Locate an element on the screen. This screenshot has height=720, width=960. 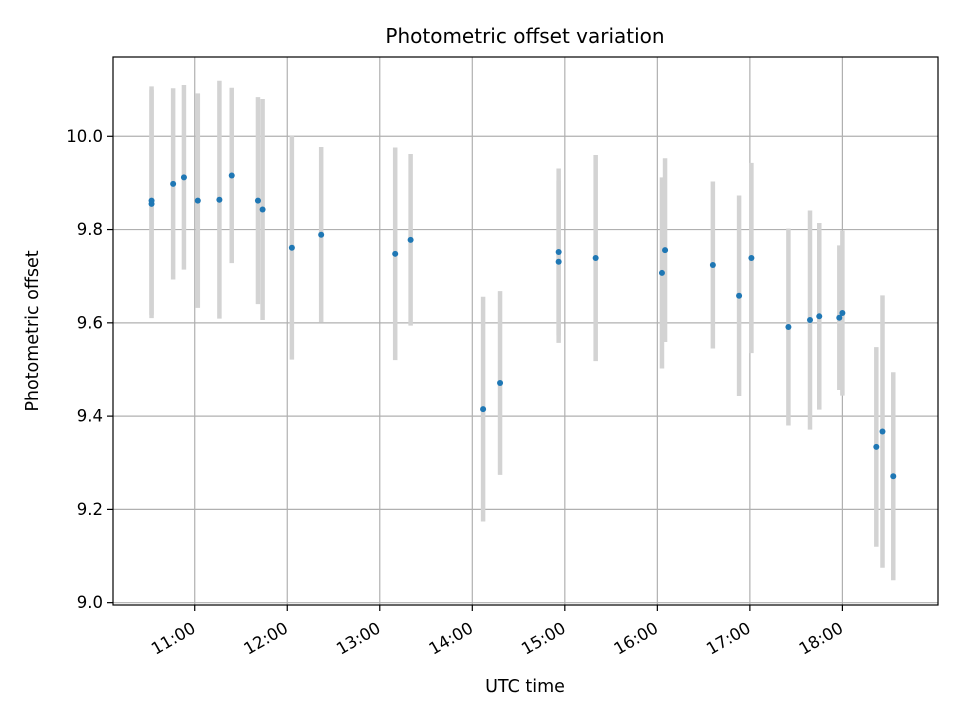
chart-title: Photometric offset variation is located at coordinates (524, 36).